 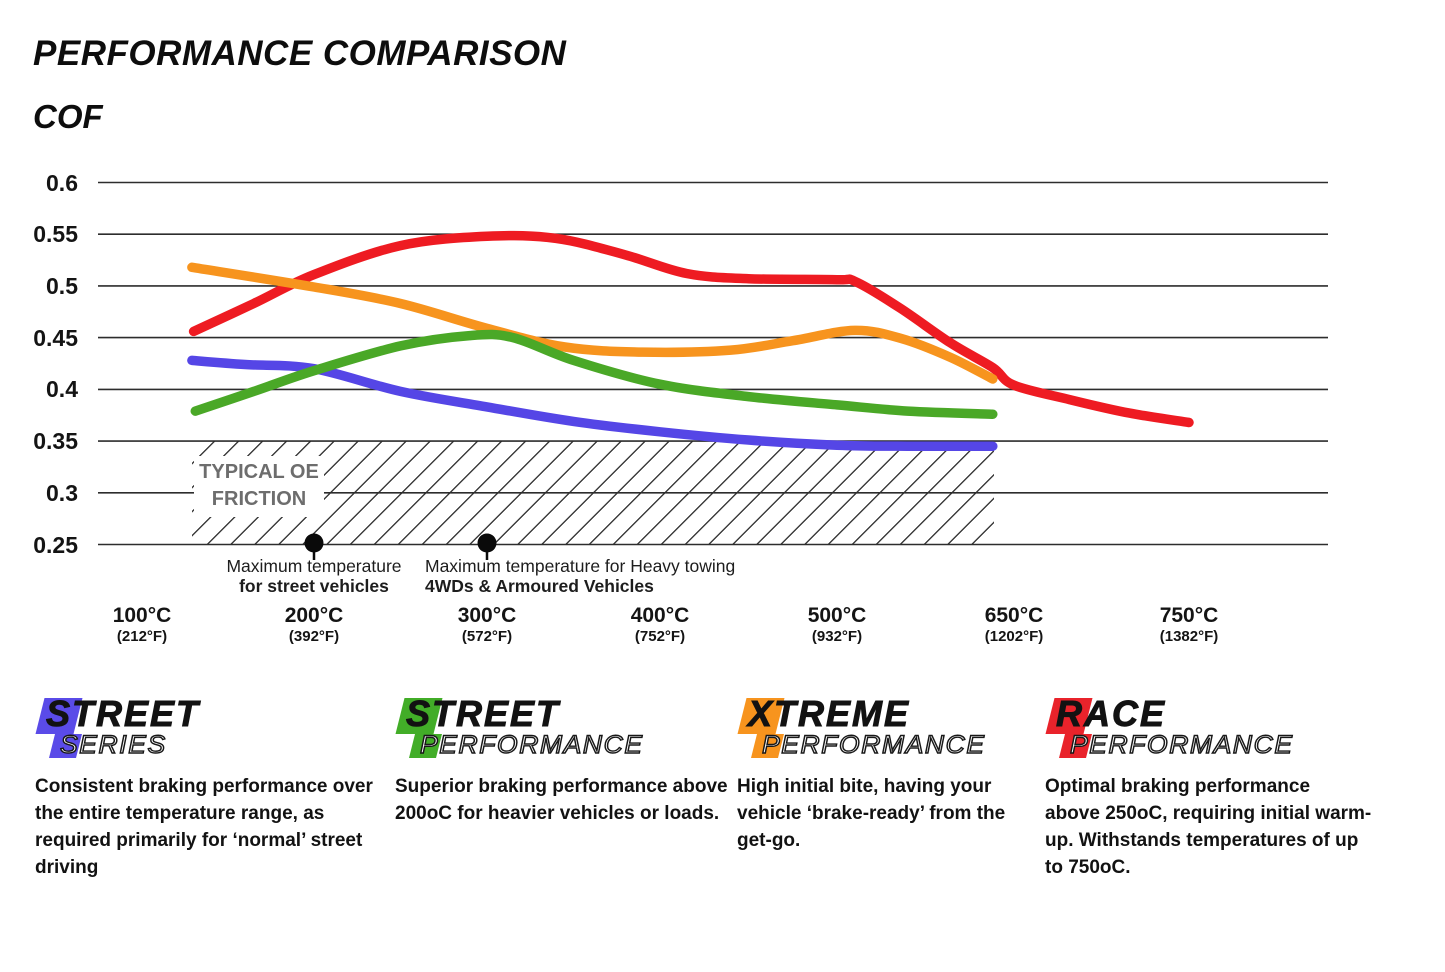 I want to click on typical-oe-friction-label: TYPICAL OE FRICTION, so click(x=259, y=486).